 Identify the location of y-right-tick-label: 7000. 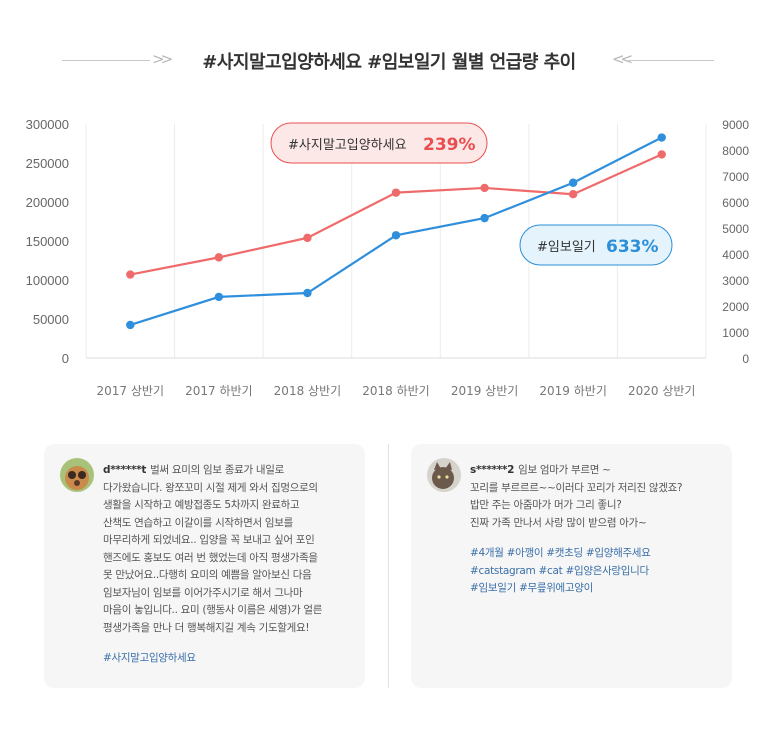
(735, 177).